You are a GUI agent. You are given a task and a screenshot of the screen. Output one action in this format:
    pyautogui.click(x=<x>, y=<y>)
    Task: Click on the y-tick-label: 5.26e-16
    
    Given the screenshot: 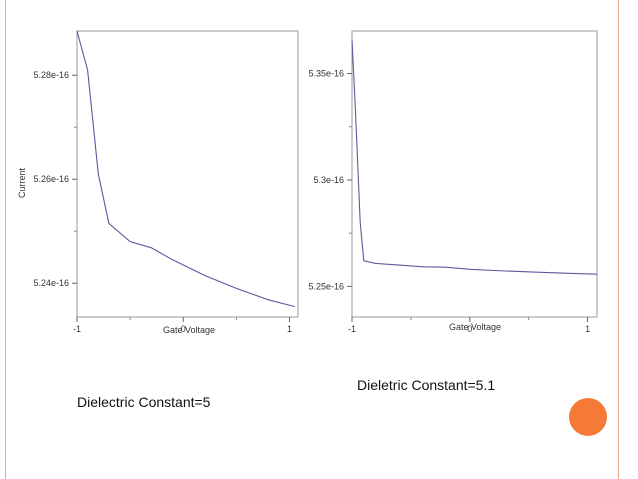 What is the action you would take?
    pyautogui.click(x=51, y=179)
    